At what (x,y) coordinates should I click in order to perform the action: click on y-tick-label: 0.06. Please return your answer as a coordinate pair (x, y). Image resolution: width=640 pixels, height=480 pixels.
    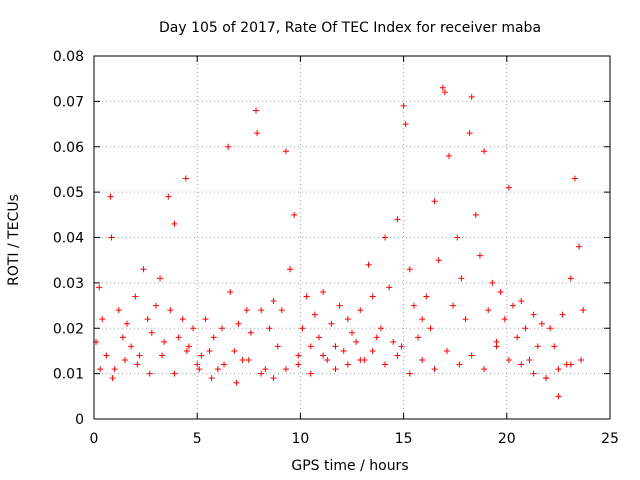
    Looking at the image, I should click on (68, 148).